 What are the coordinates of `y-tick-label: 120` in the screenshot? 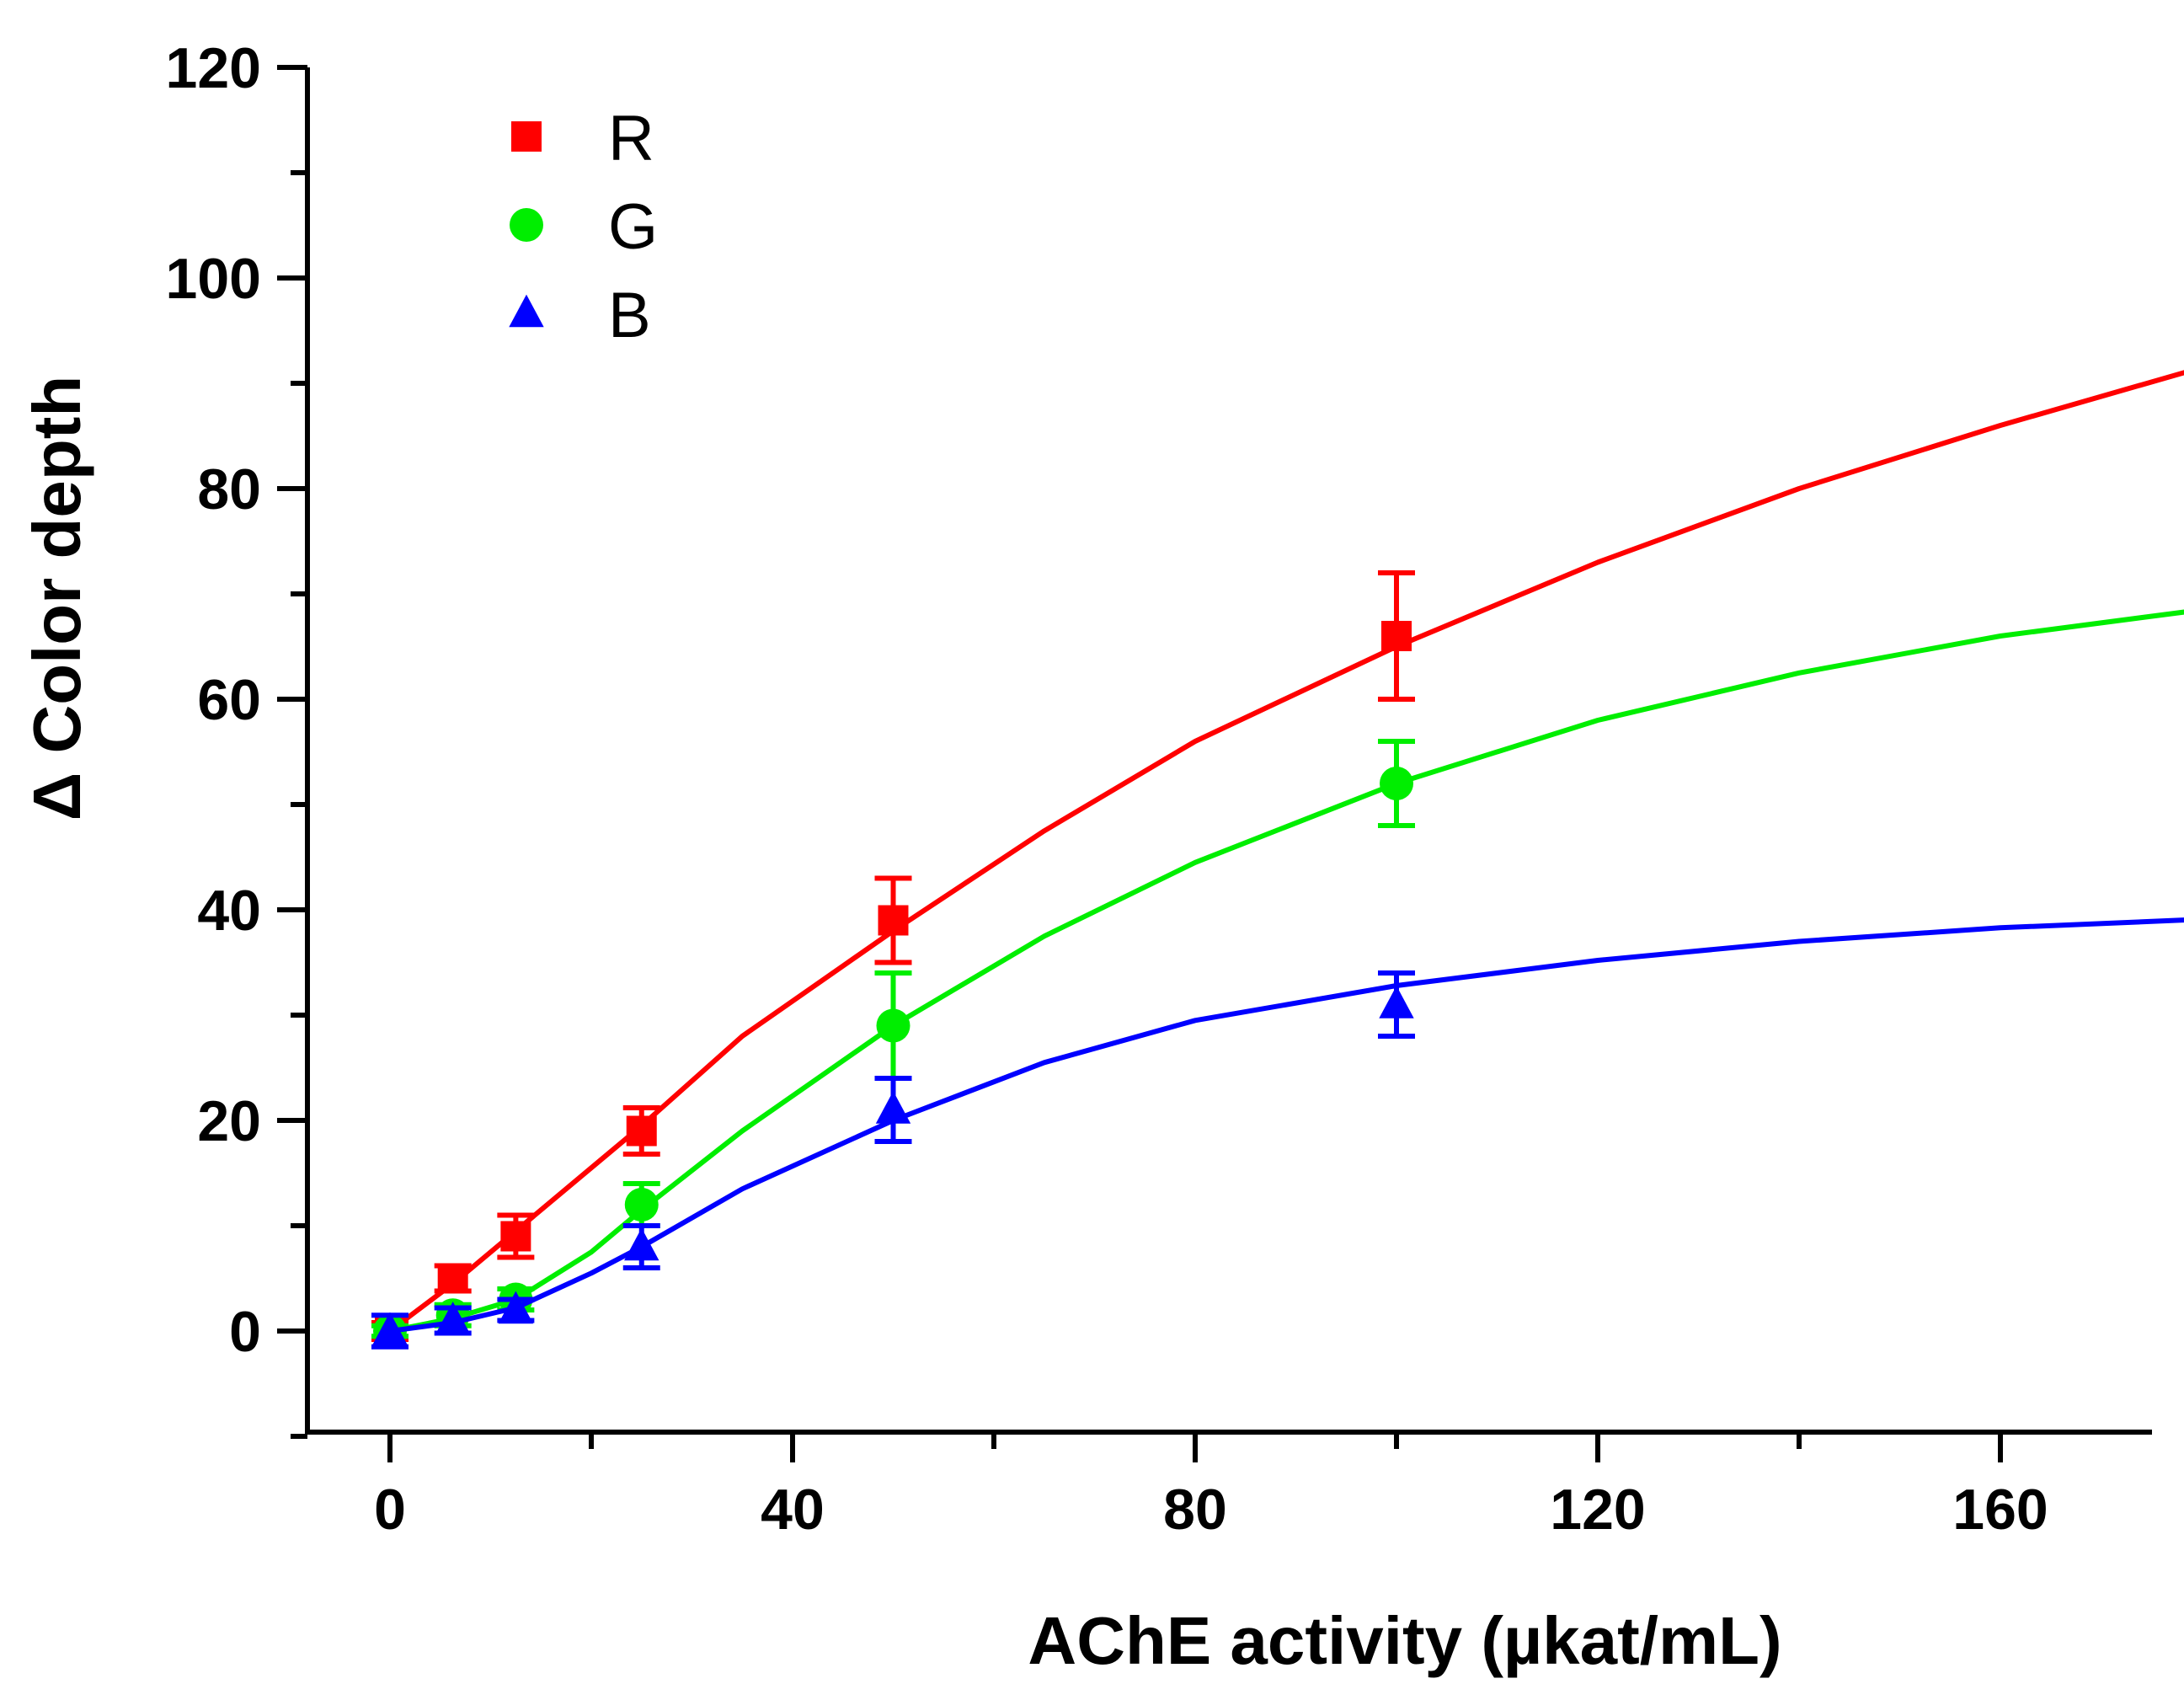 It's located at (213, 68).